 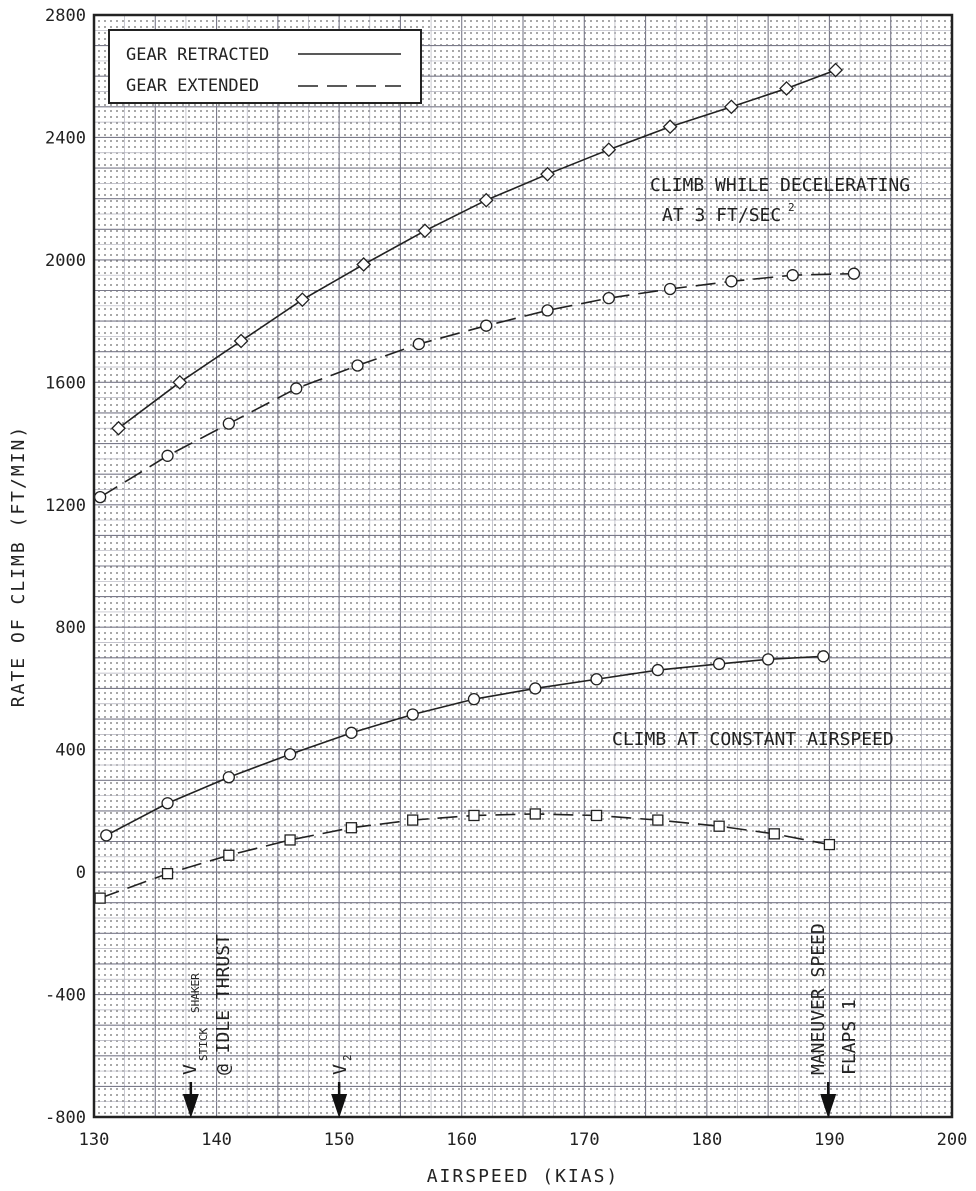 What do you see at coordinates (339, 1140) in the screenshot?
I see `x-tick-label: 150` at bounding box center [339, 1140].